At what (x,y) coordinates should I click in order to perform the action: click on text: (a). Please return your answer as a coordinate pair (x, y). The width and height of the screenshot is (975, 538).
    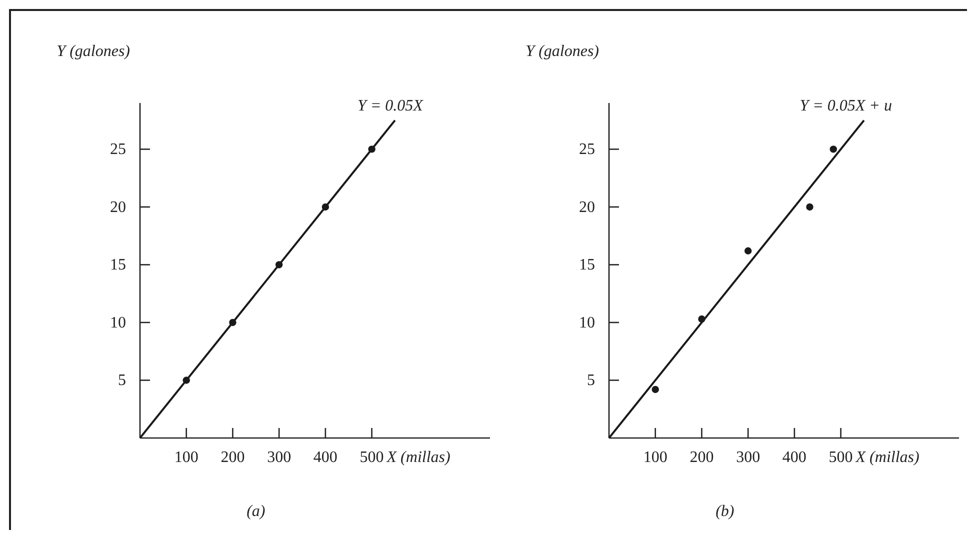
    Looking at the image, I should click on (256, 511).